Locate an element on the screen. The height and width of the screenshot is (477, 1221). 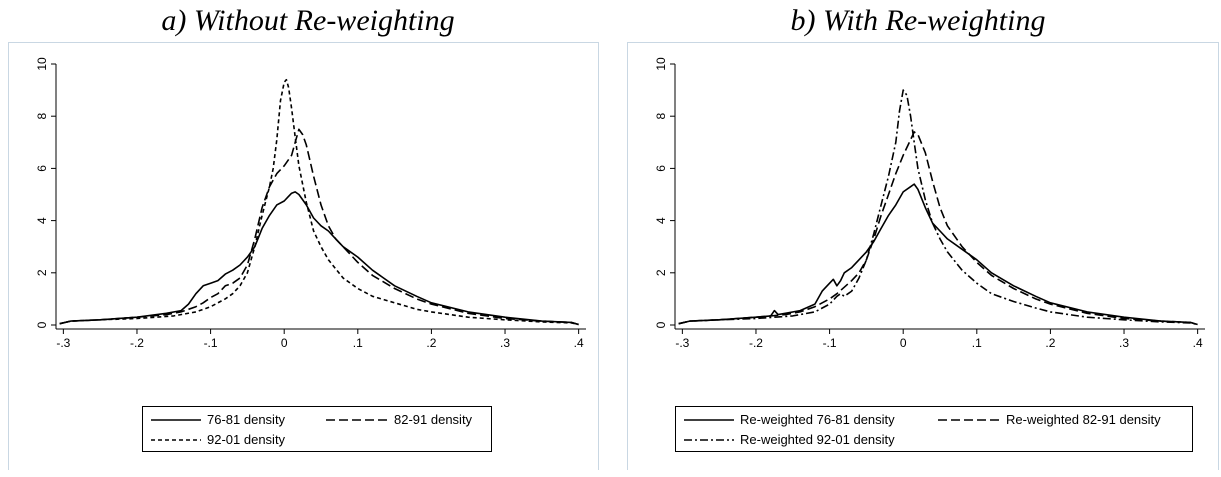
legend-label: 76-81 density is located at coordinates (246, 419).